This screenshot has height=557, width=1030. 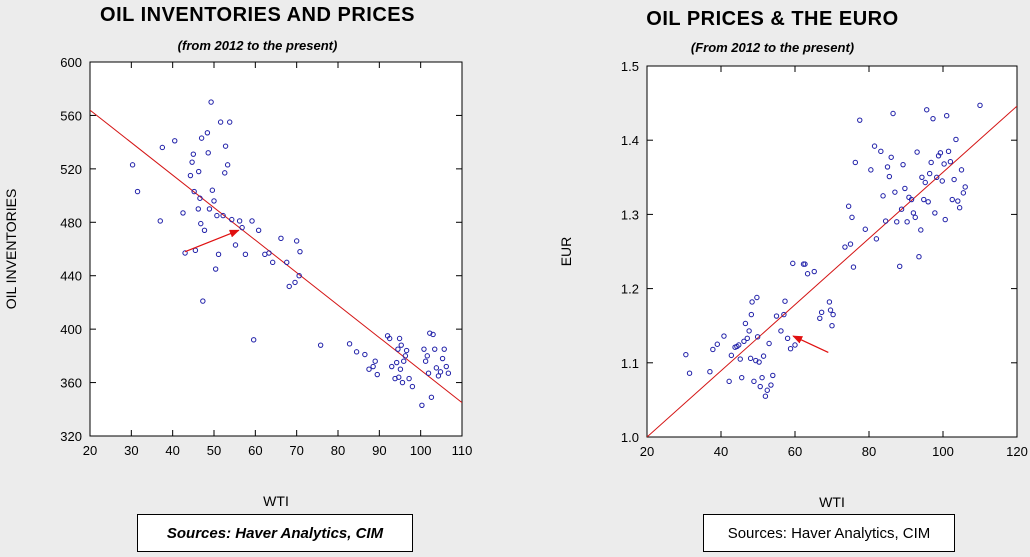 I want to click on y-tick-label: 1.1, so click(x=630, y=363).